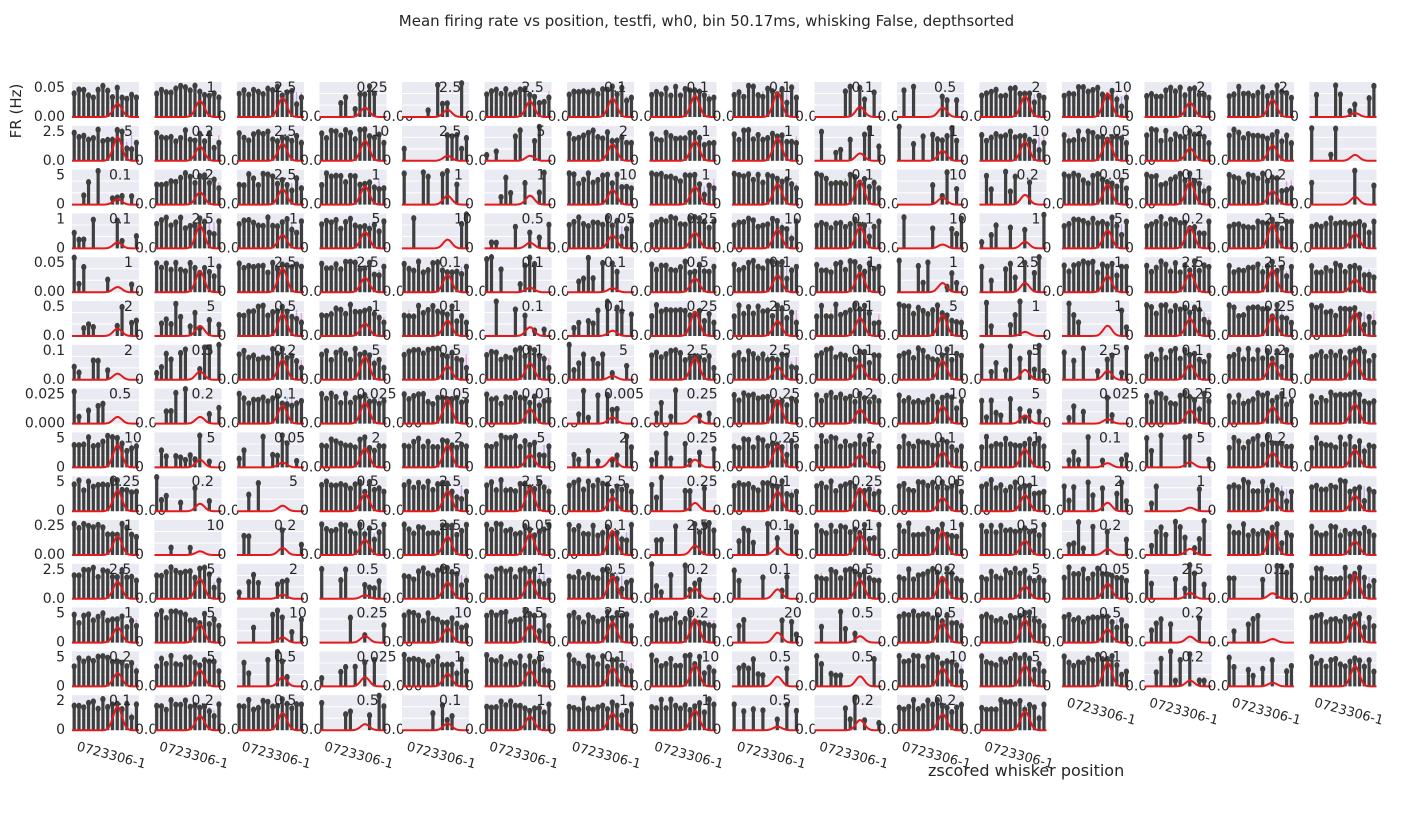 This screenshot has height=813, width=1413. Describe the element at coordinates (438, 233) in the screenshot. I see `subplot-r3-c4: 100` at that location.